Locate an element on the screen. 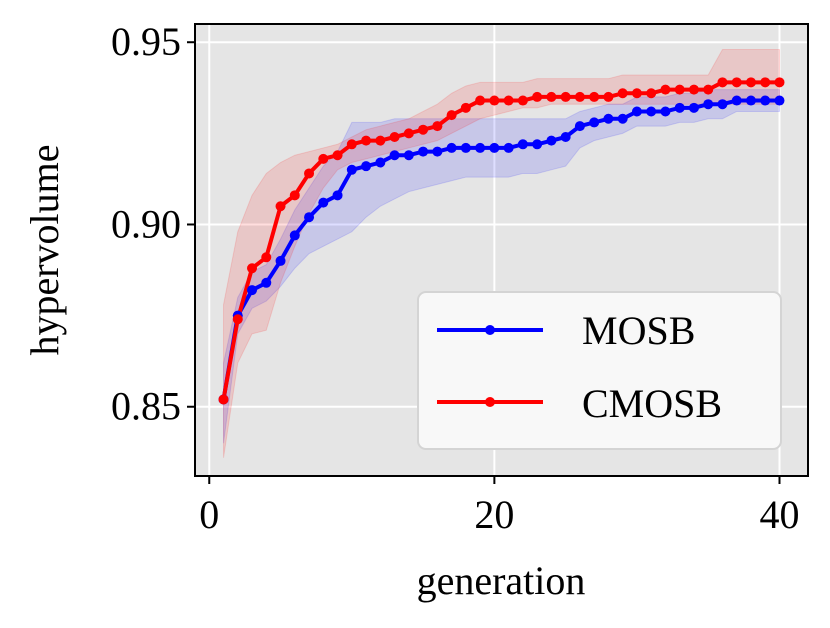 The height and width of the screenshot is (628, 830). x-tick-label: 40 is located at coordinates (779, 514).